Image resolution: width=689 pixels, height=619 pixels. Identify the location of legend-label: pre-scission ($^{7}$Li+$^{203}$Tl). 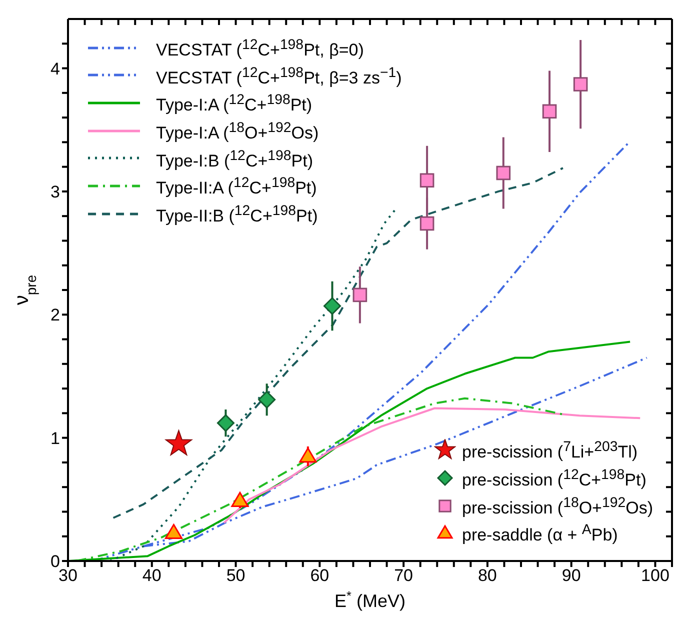
(550, 451).